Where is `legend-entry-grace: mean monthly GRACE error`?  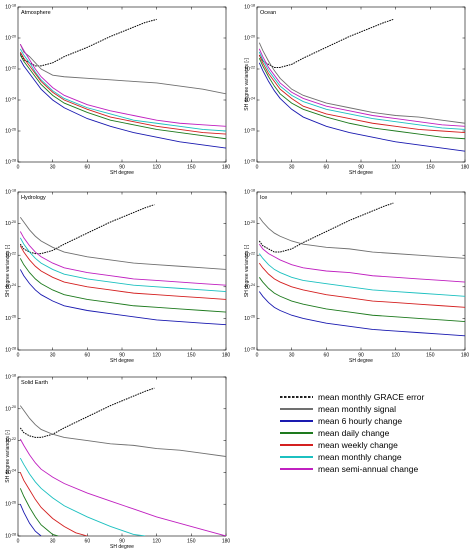 legend-entry-grace: mean monthly GRACE error is located at coordinates (352, 397).